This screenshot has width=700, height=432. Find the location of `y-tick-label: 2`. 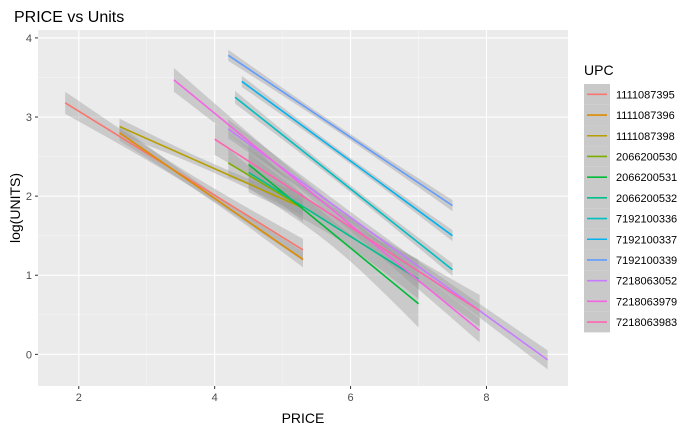

y-tick-label: 2 is located at coordinates (29, 197).